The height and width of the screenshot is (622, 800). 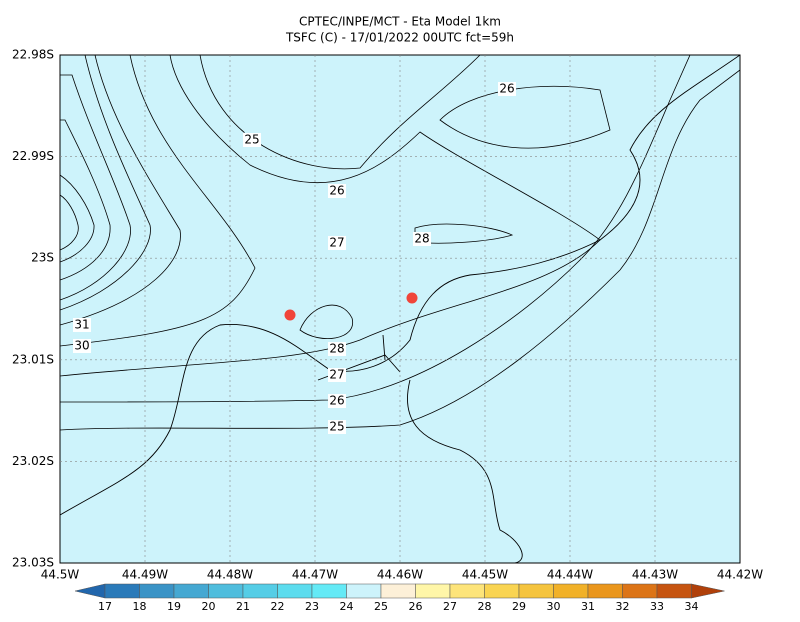 What do you see at coordinates (400, 22) in the screenshot?
I see `title-line-1: CPTEC/INPE/MCT - Eta Model 1km` at bounding box center [400, 22].